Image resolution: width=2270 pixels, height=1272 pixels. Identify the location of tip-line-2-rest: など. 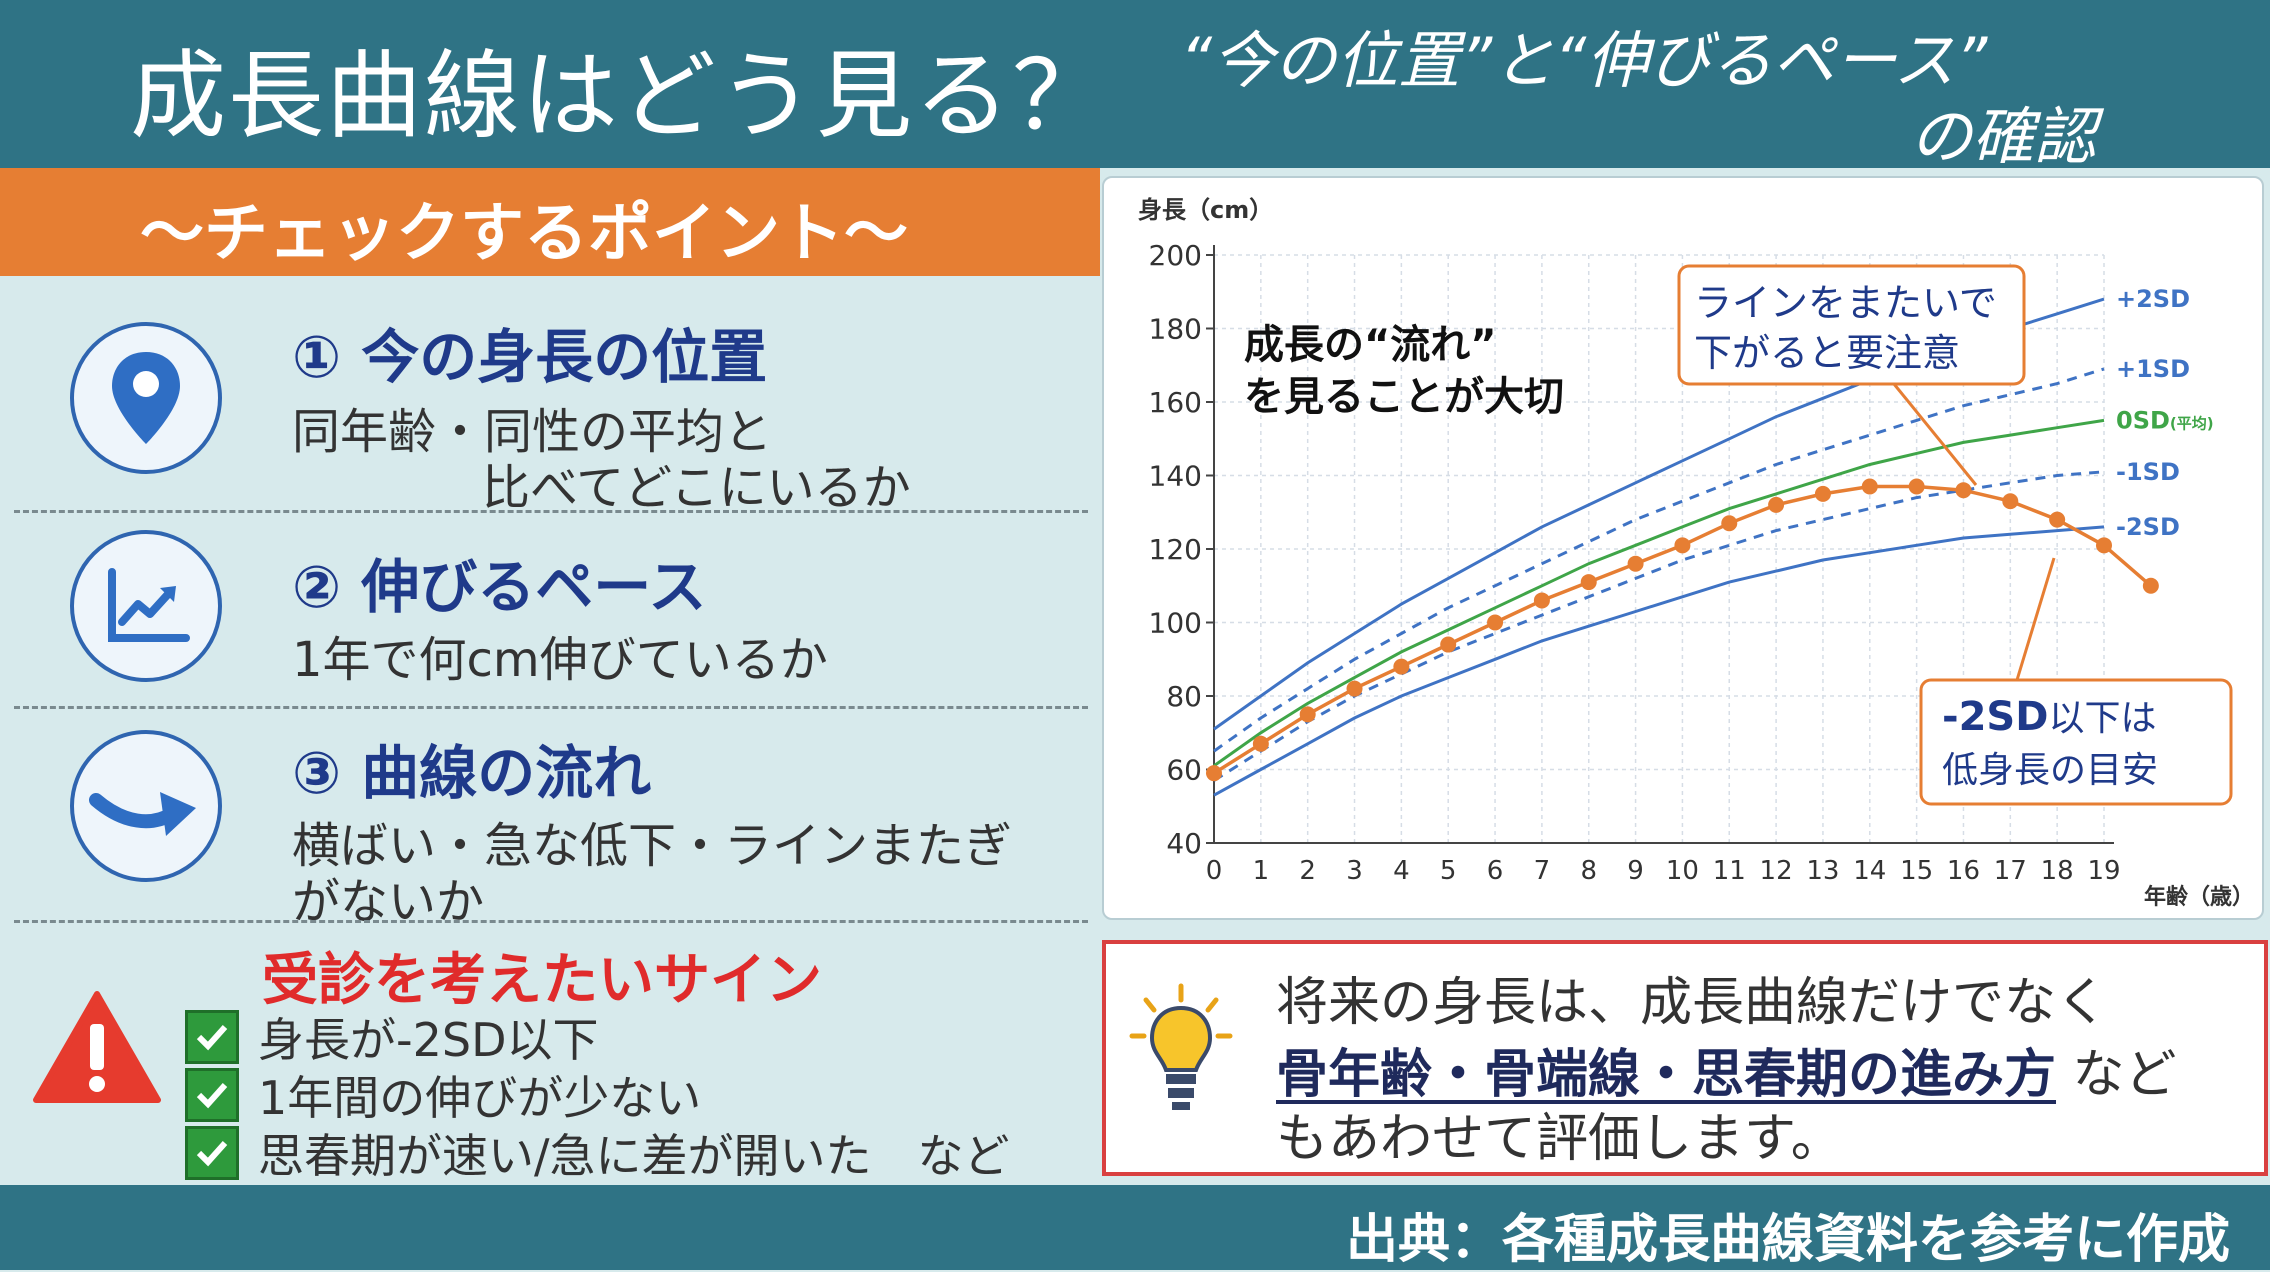
(2116, 1075).